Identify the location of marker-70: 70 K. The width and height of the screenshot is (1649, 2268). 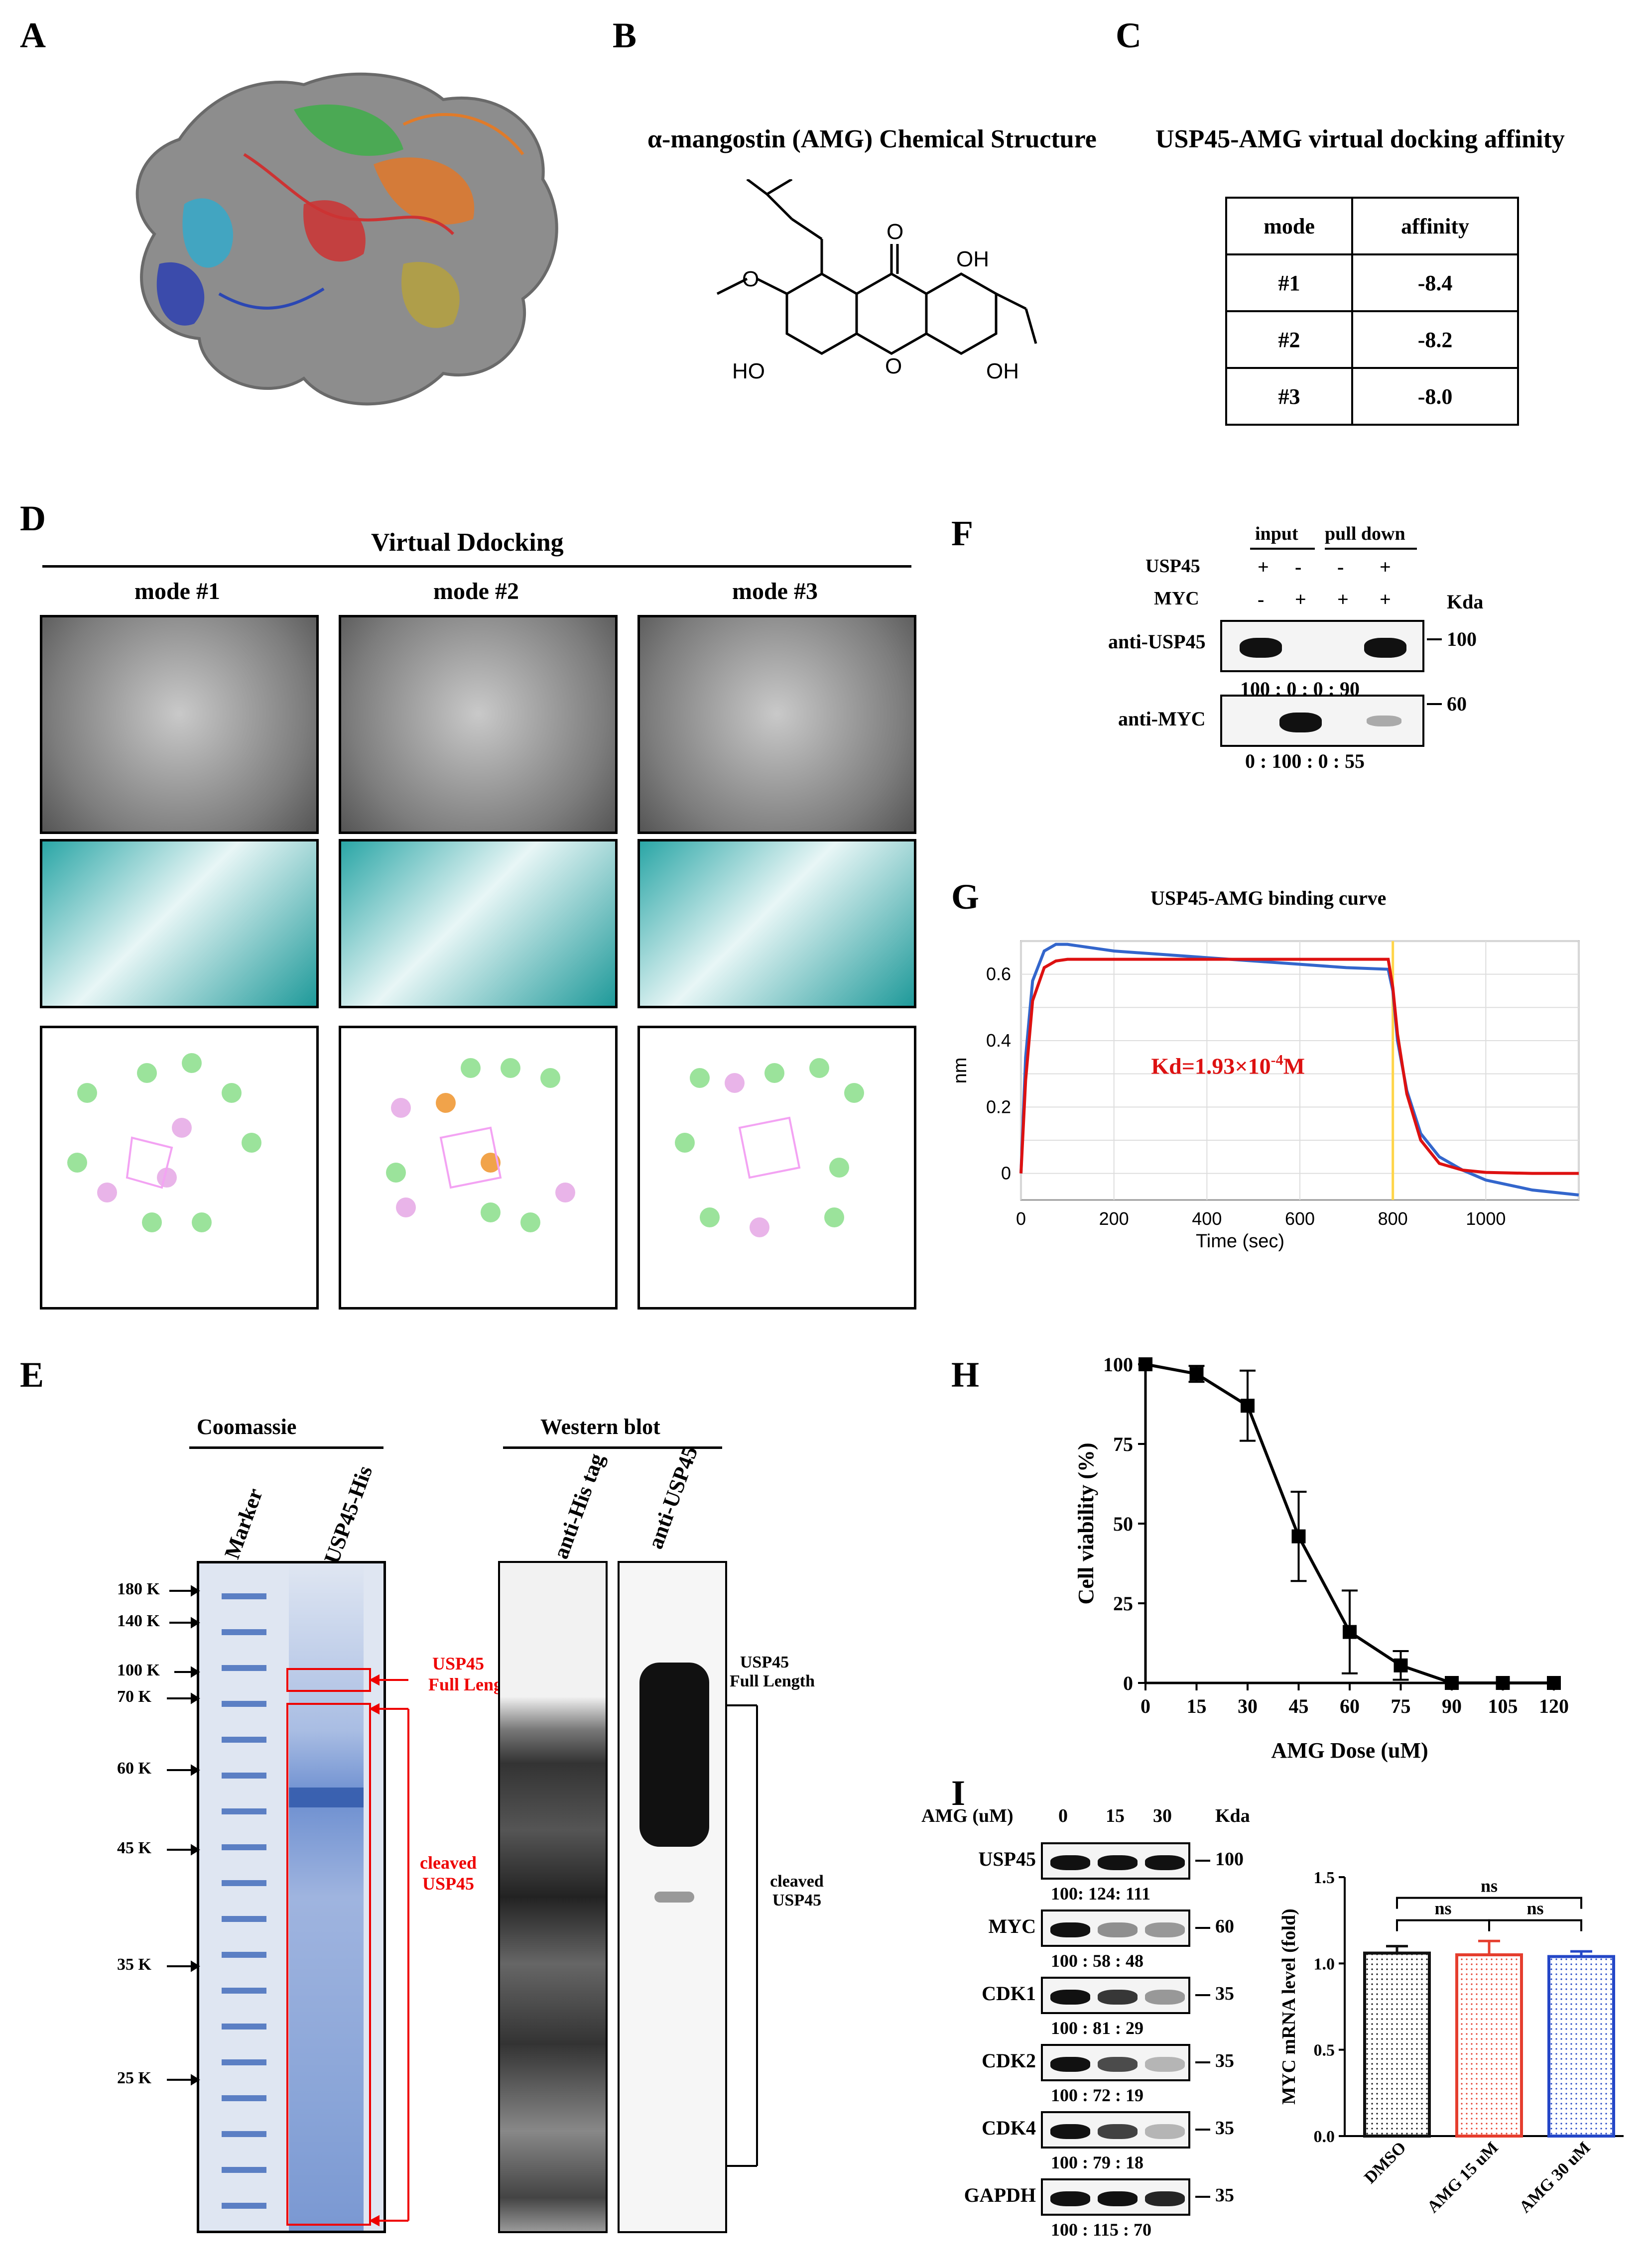
(134, 1696).